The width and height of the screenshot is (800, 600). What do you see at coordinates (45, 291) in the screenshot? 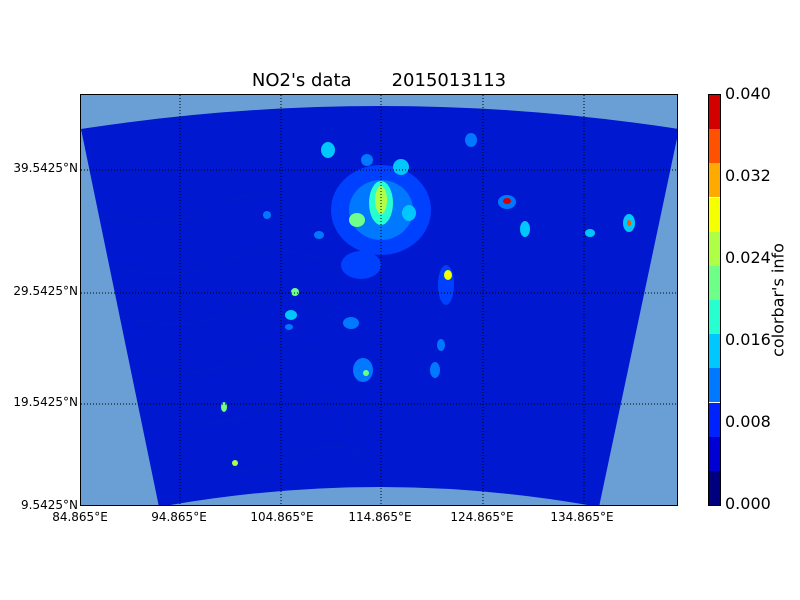
I see `lat-label: 29.5425°N` at bounding box center [45, 291].